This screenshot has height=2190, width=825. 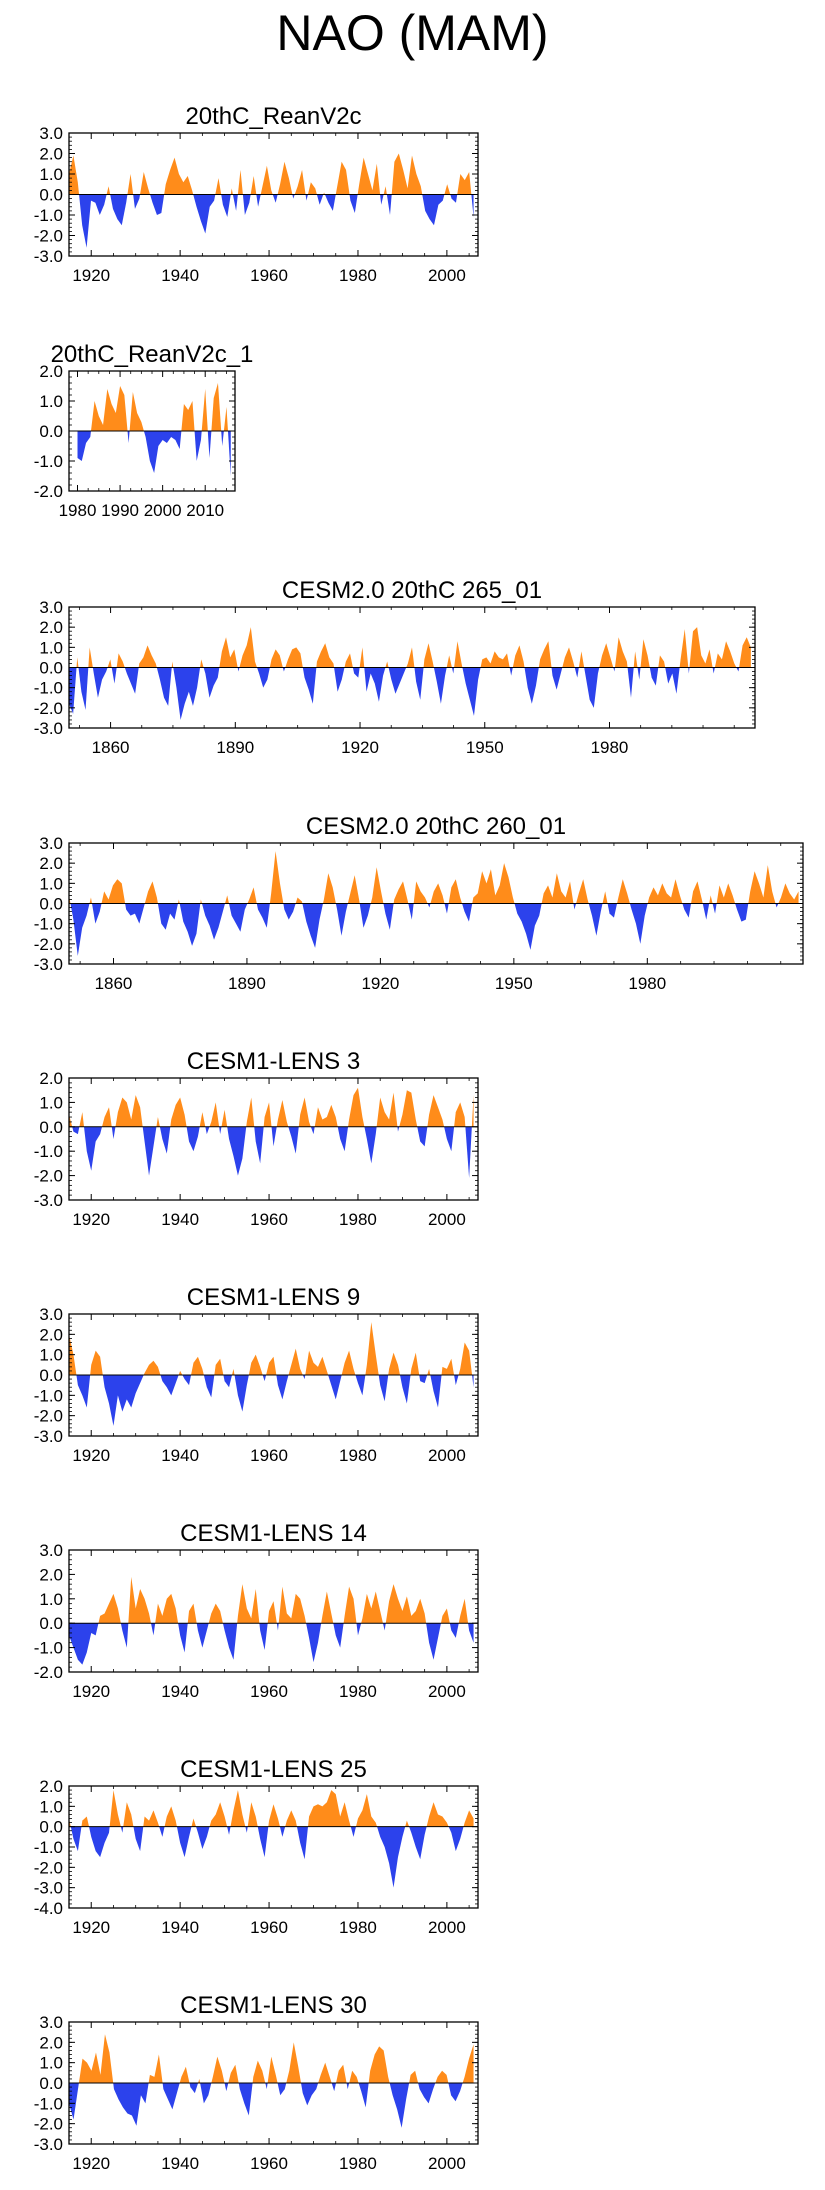 What do you see at coordinates (48, 1151) in the screenshot?
I see `y-tick-label: -1.0` at bounding box center [48, 1151].